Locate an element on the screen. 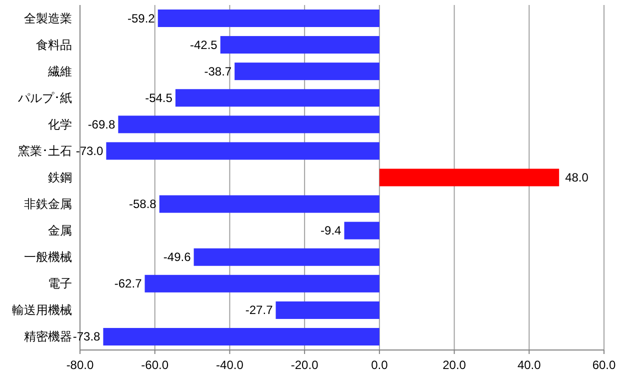 This screenshot has height=380, width=620. x-tick-label: -60.0 is located at coordinates (155, 365).